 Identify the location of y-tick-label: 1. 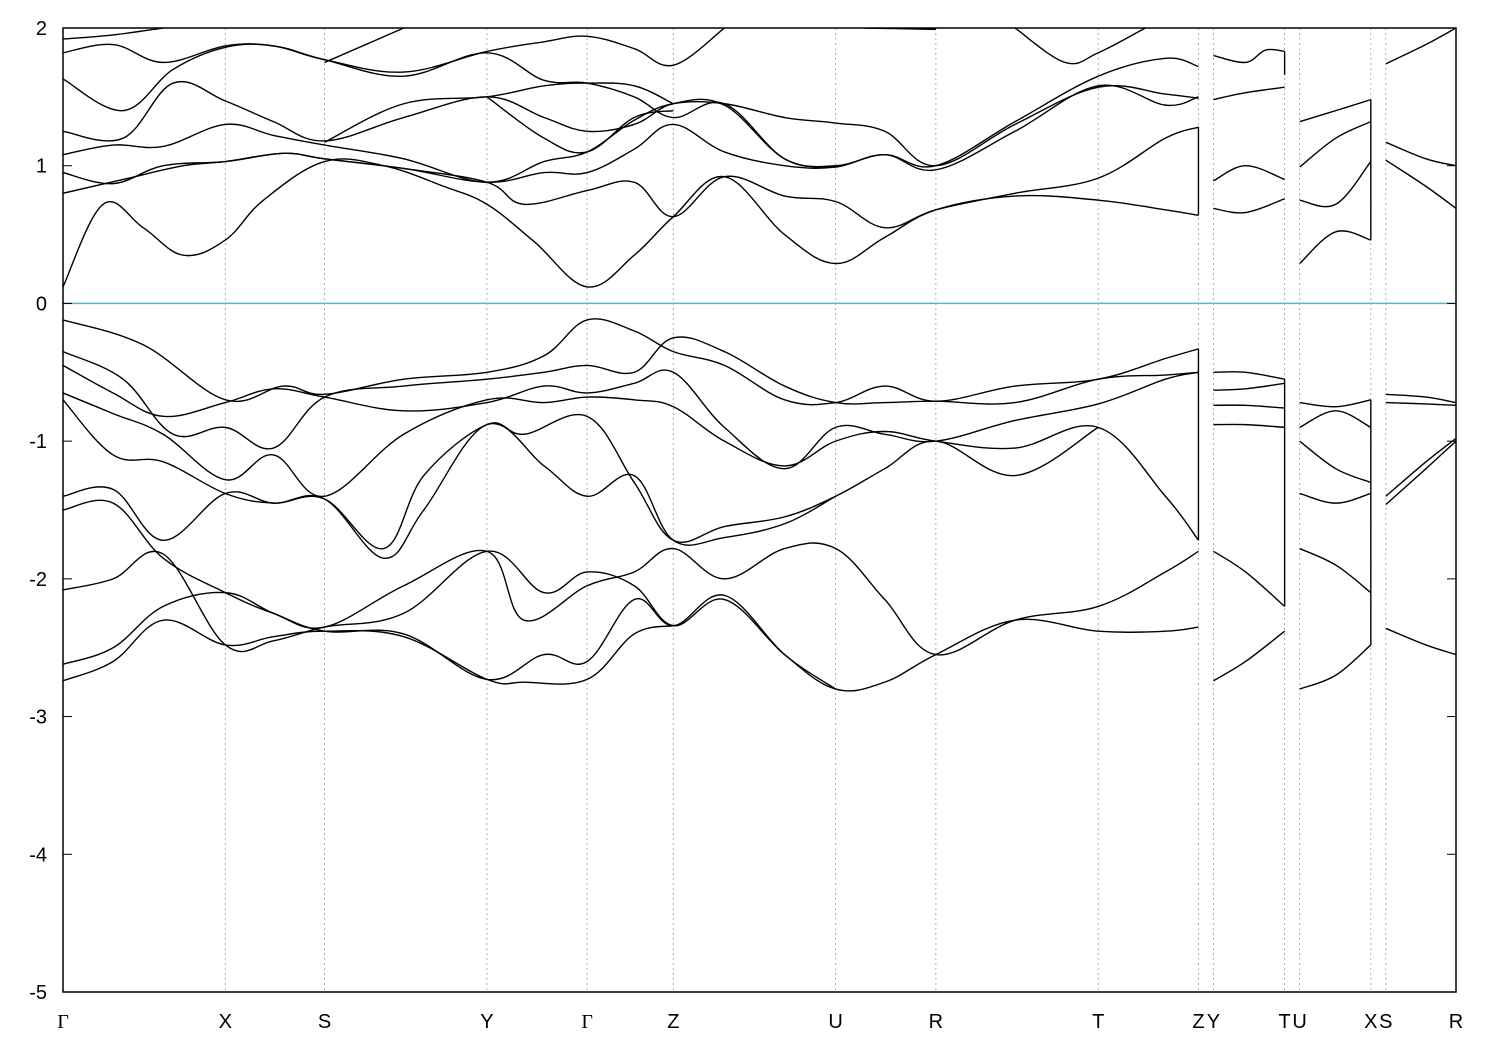
(41, 167).